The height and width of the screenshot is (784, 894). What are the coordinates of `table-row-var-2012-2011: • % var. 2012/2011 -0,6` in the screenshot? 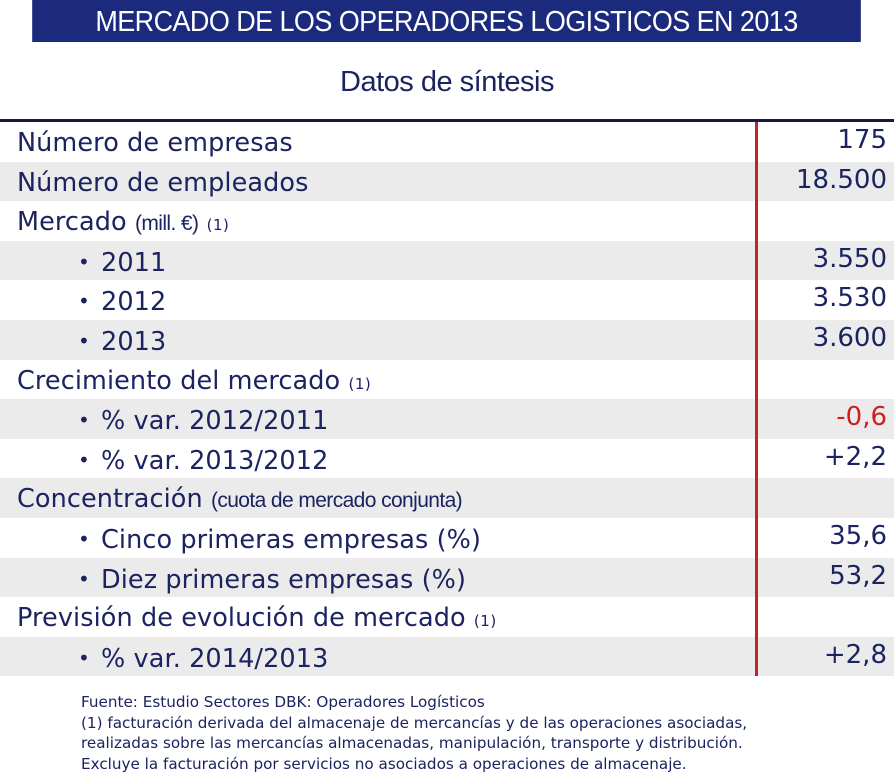 It's located at (447, 419).